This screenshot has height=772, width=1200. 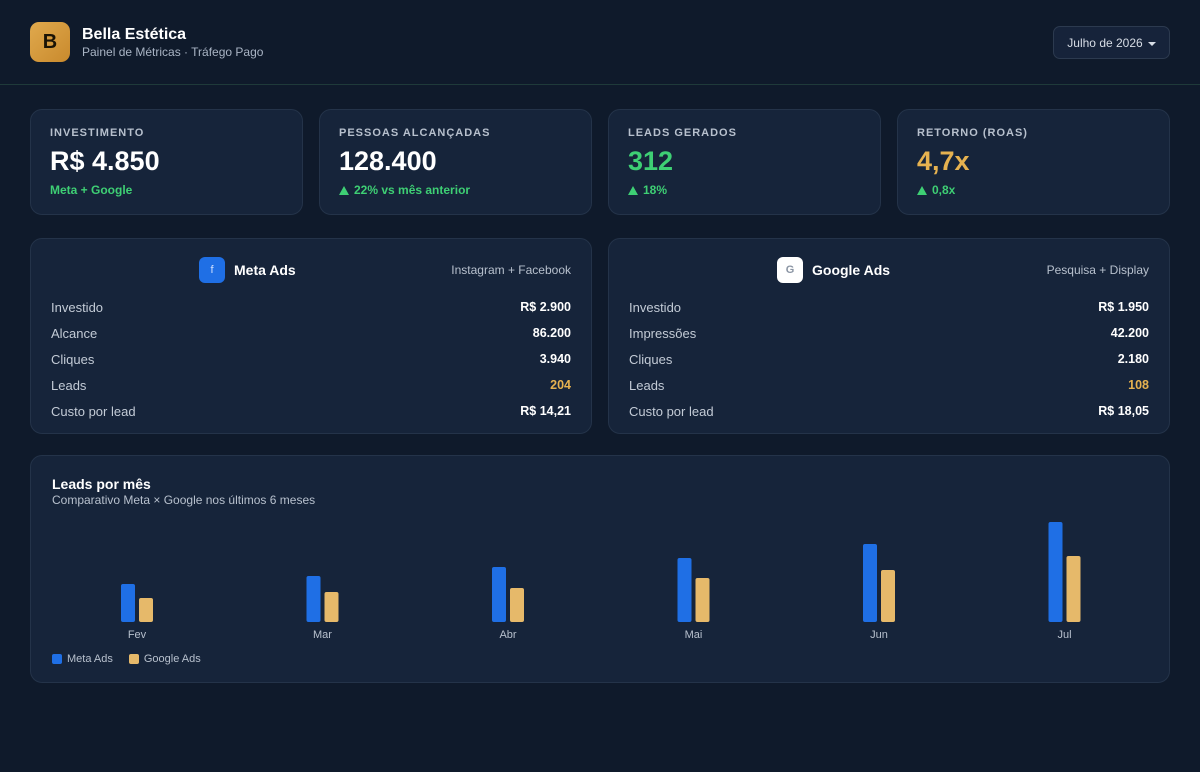 I want to click on legend-label: Google Ads, so click(x=172, y=659).